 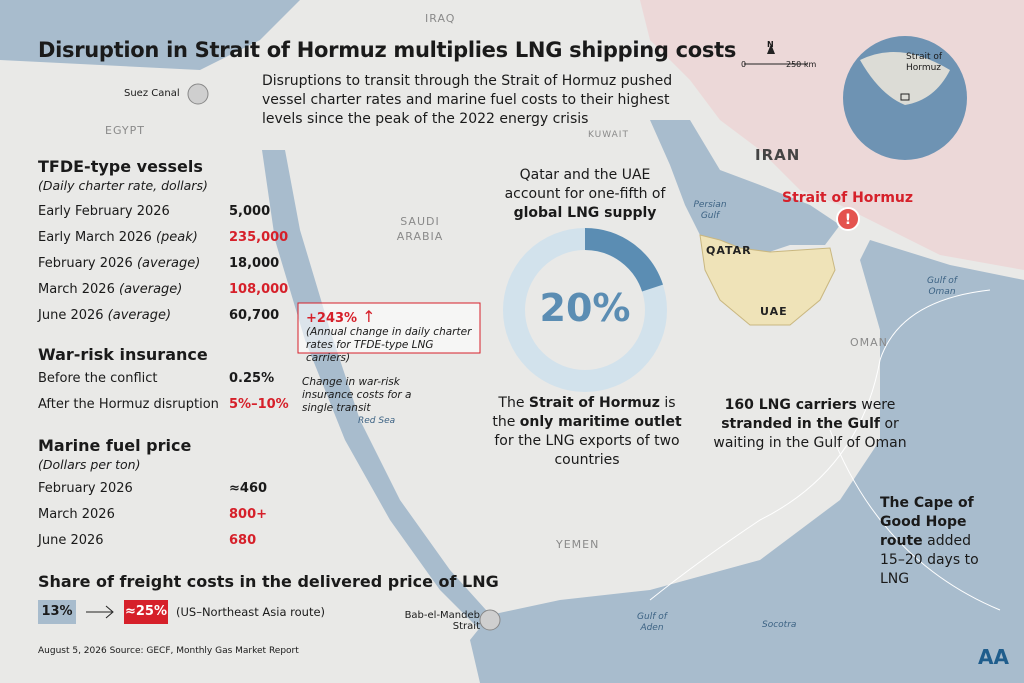 I want to click on row-value: 5%–10%, so click(x=259, y=404).